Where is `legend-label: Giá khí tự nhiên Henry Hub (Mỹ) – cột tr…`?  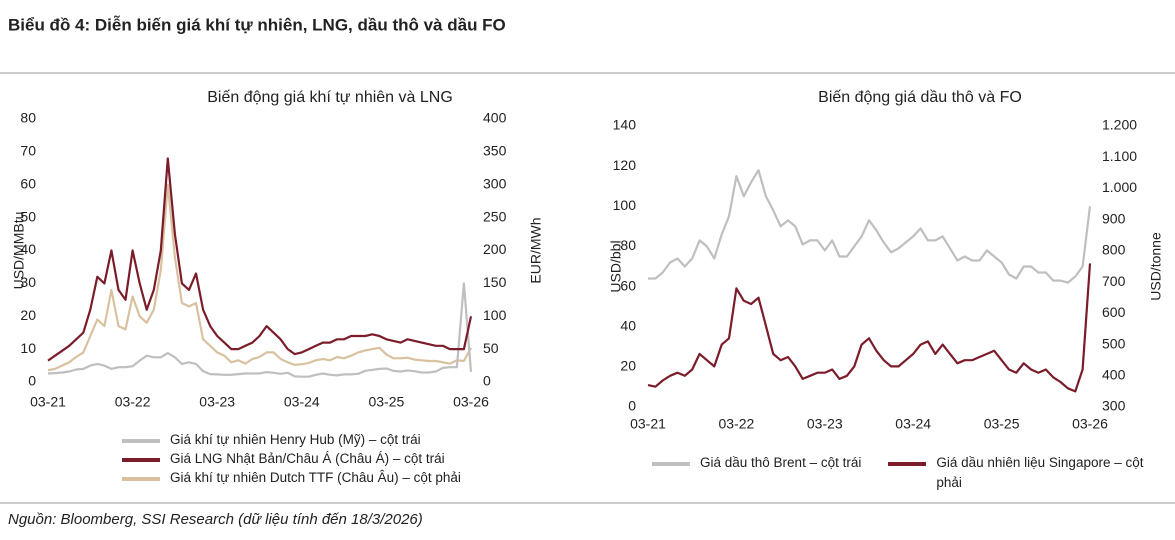 legend-label: Giá khí tự nhiên Henry Hub (Mỹ) – cột tr… is located at coordinates (295, 439).